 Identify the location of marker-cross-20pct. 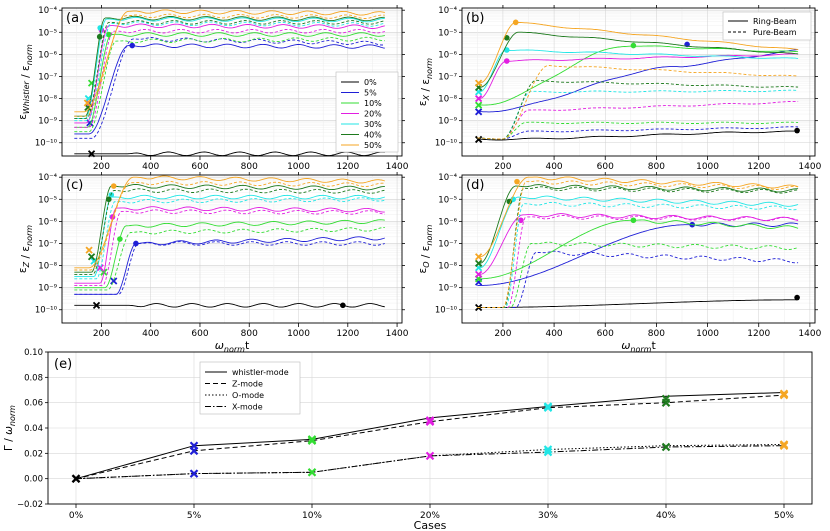
(430, 421).